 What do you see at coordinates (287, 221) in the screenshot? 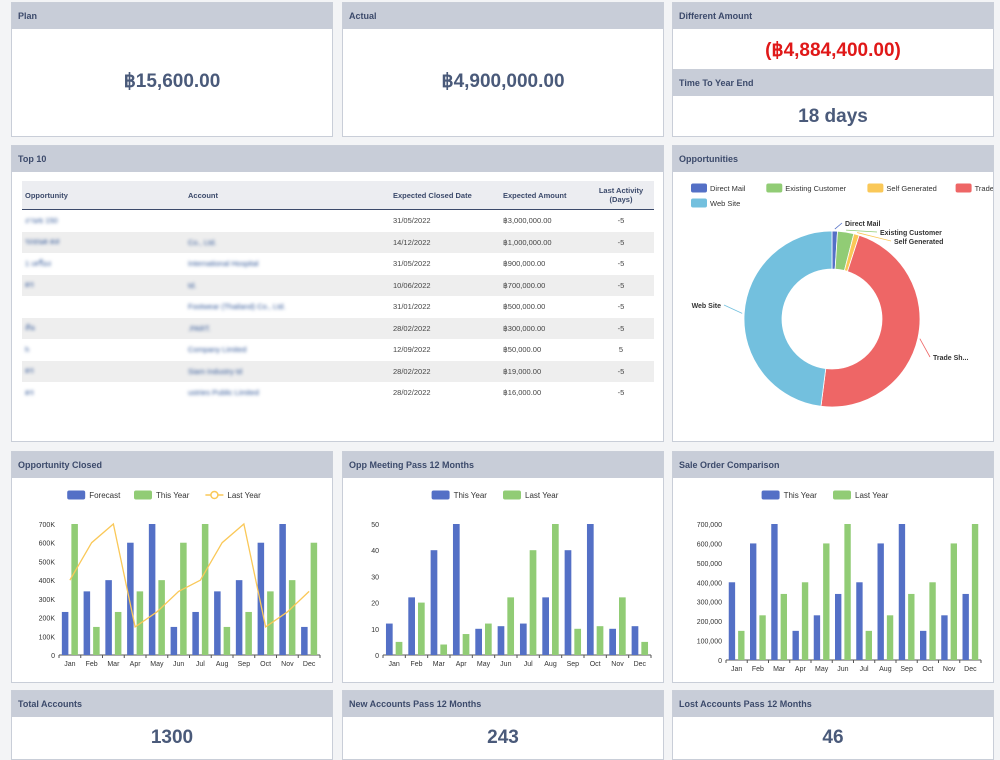
I see `account-link` at bounding box center [287, 221].